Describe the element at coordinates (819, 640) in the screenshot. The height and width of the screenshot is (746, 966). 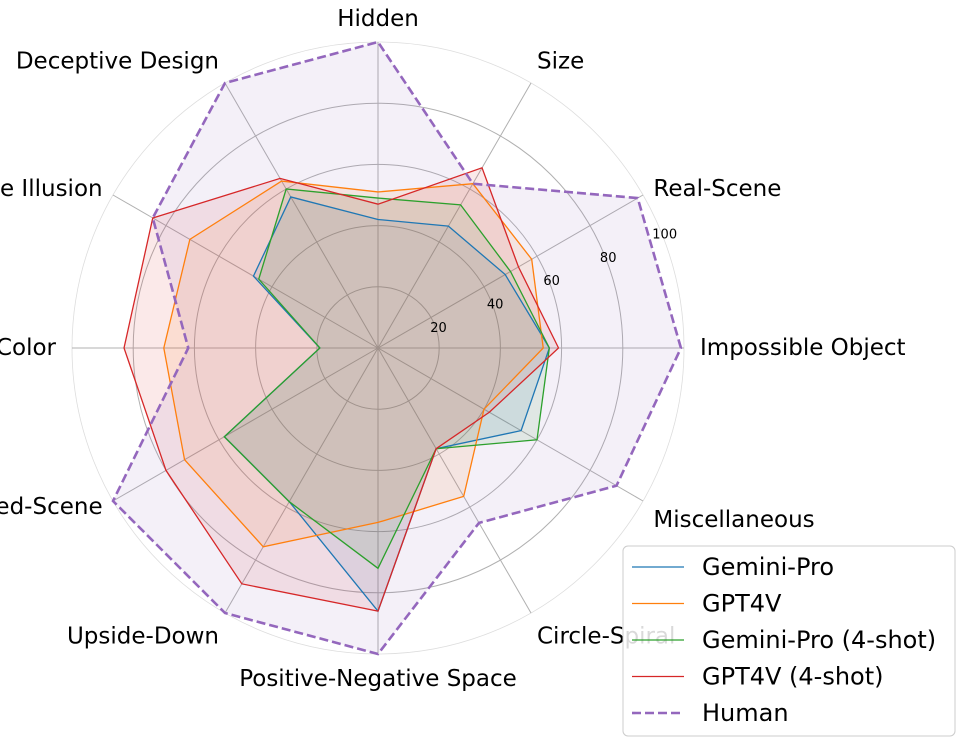
I see `legend-label: Gemini-Pro (4-shot)` at that location.